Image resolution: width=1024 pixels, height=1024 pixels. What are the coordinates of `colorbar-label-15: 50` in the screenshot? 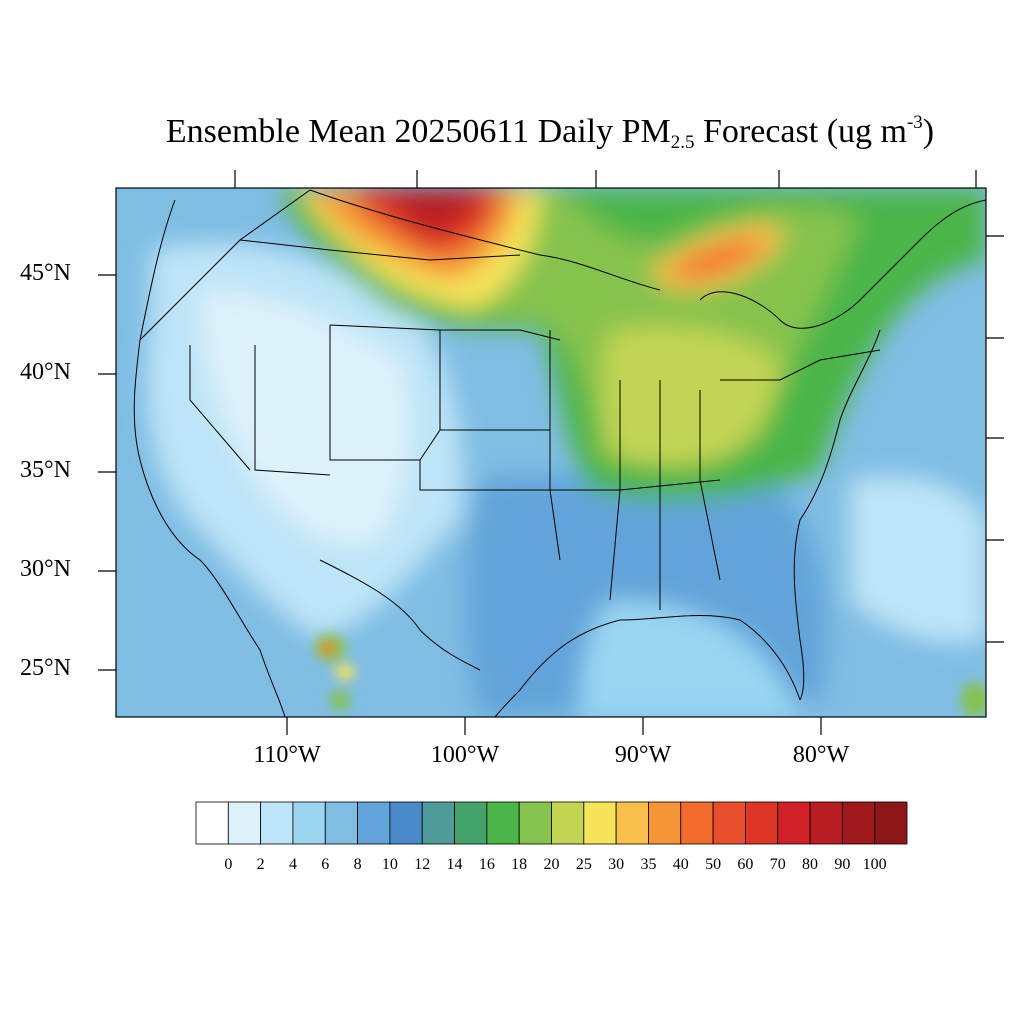 It's located at (713, 864).